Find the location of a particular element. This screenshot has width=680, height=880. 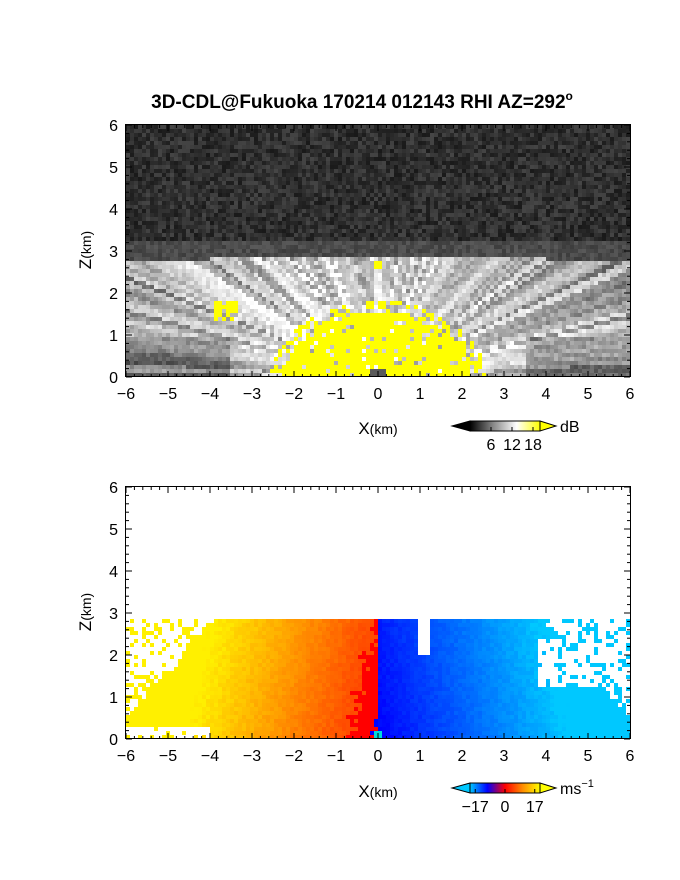

velocity-x-axis-label: X(km) is located at coordinates (377, 791).